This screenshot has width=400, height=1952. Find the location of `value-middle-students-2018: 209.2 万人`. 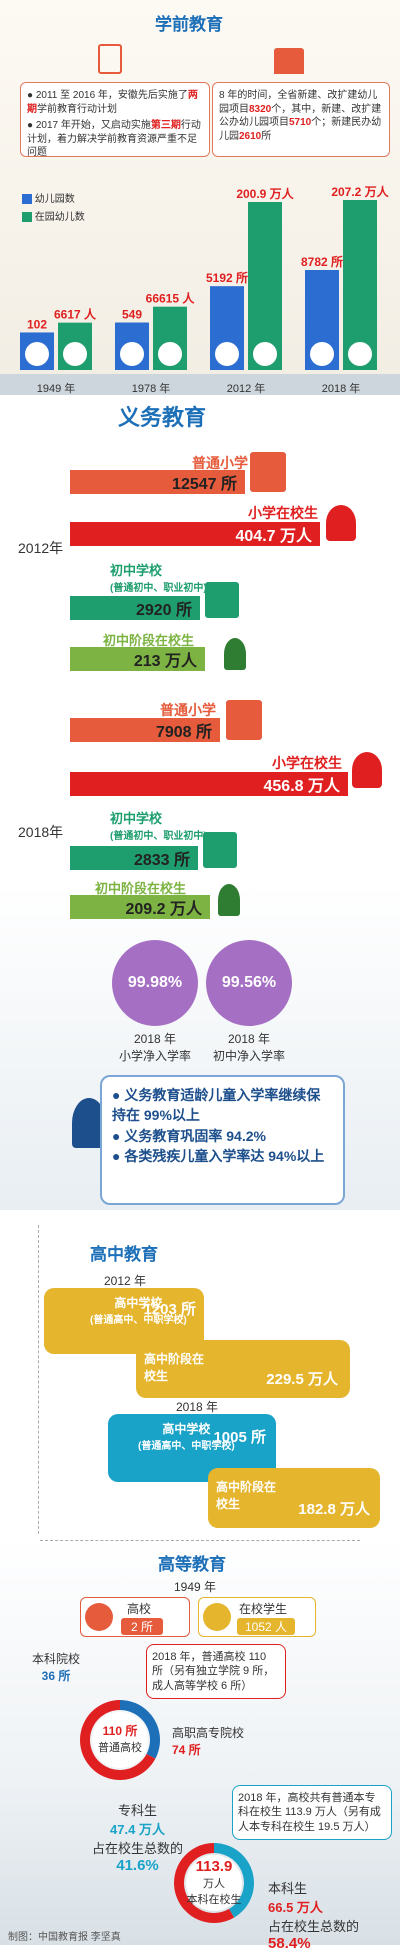

value-middle-students-2018: 209.2 万人 is located at coordinates (164, 909).